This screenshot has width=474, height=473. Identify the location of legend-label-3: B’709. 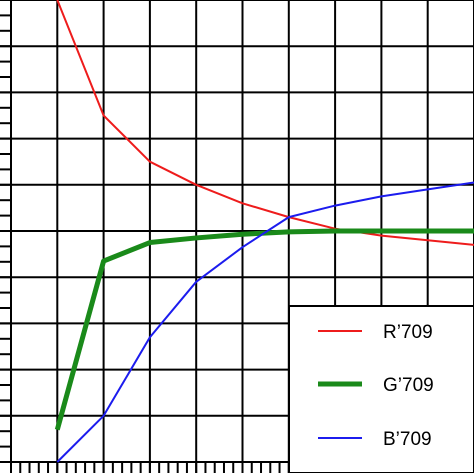
(407, 439).